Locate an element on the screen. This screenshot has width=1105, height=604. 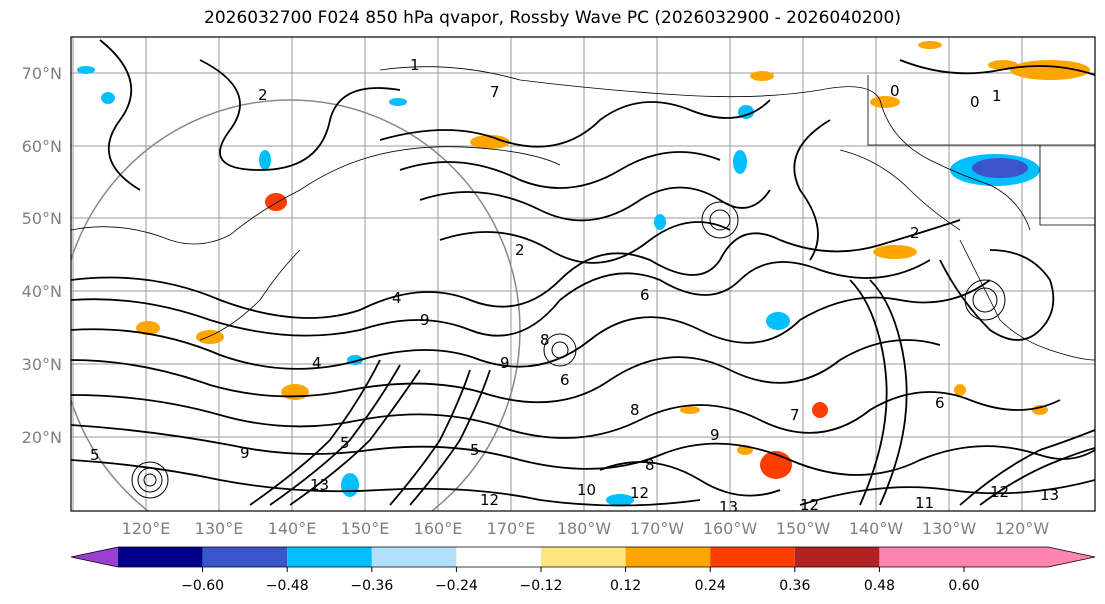
colorbar-tick-label: −0.36 is located at coordinates (371, 586).